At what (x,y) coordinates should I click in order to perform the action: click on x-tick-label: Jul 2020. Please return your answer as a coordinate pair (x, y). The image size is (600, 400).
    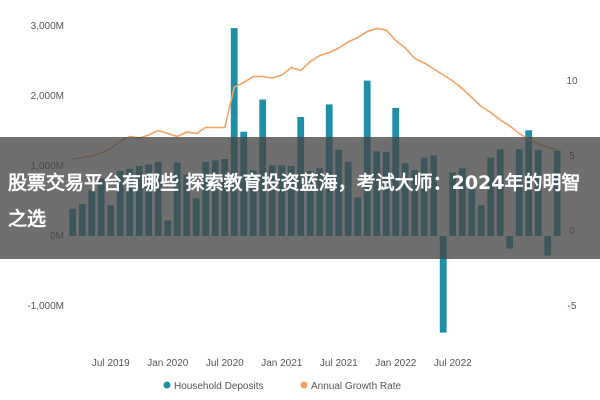
    Looking at the image, I should click on (225, 363).